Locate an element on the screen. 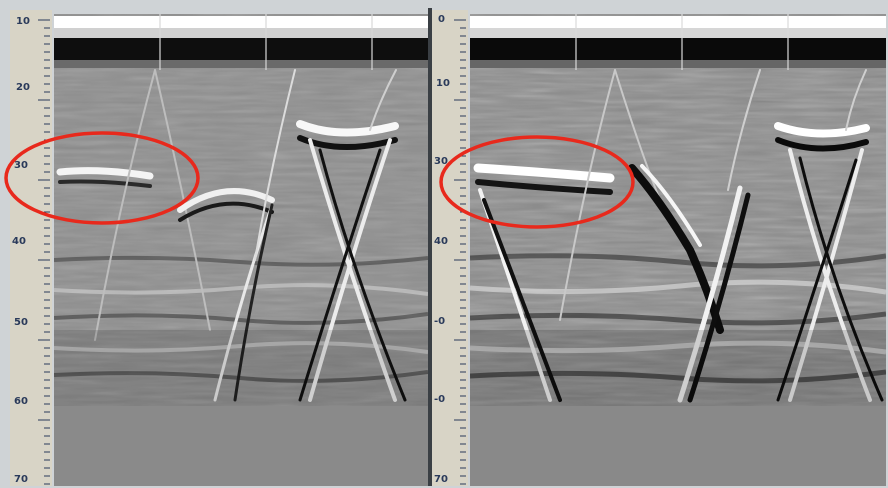  right-depth-label-70: 70 is located at coordinates (441, 479).